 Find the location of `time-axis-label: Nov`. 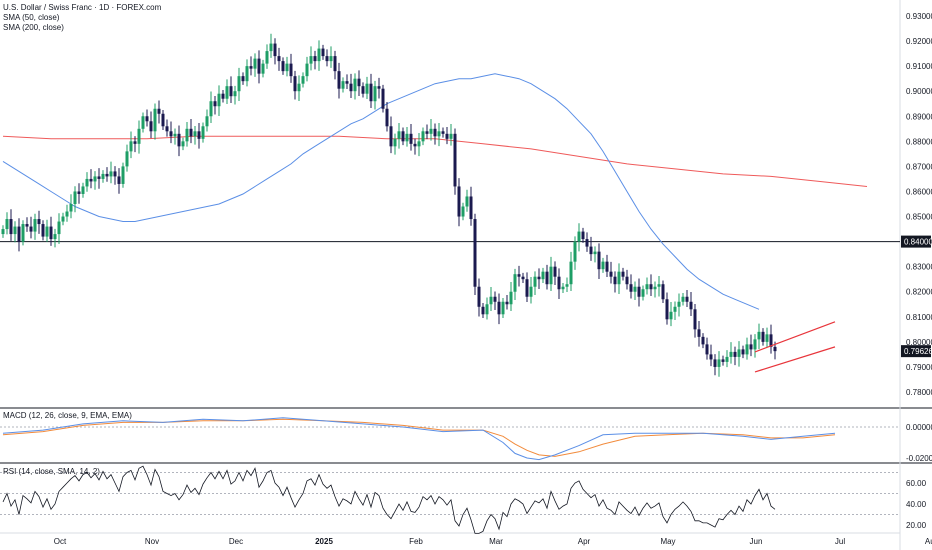

time-axis-label: Nov is located at coordinates (152, 541).